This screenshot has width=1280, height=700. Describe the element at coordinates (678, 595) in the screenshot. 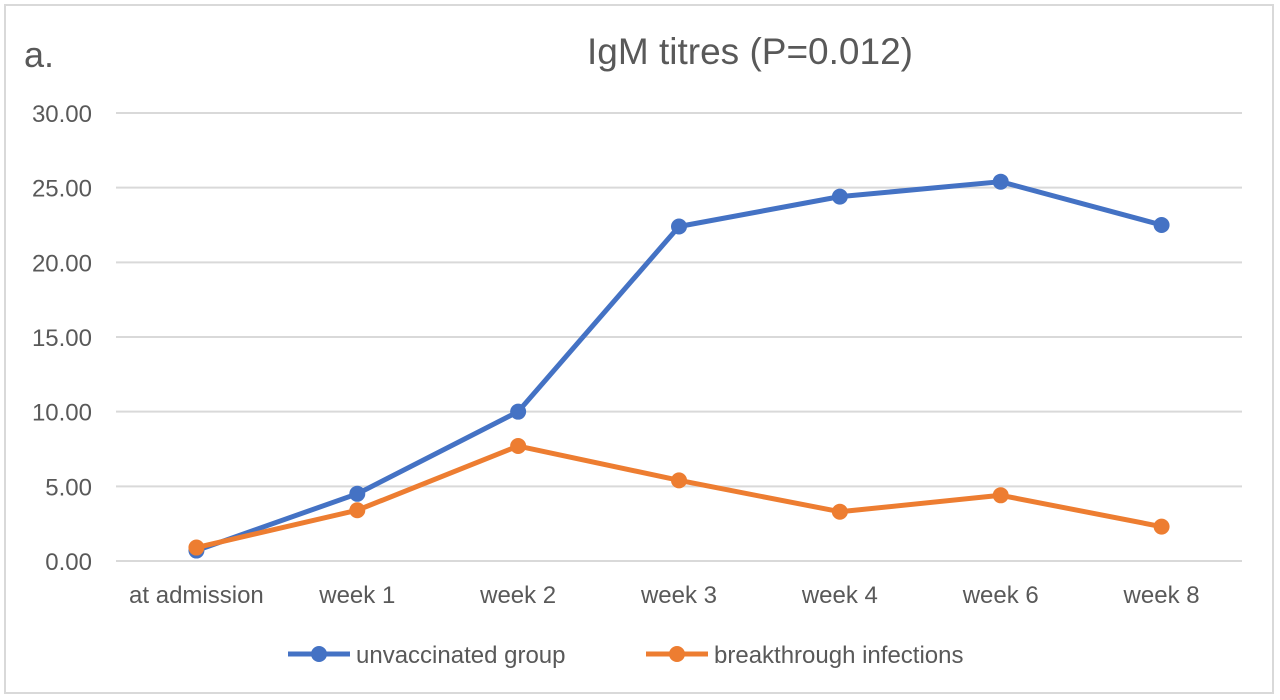

I see `x-tick-label: week 3` at that location.